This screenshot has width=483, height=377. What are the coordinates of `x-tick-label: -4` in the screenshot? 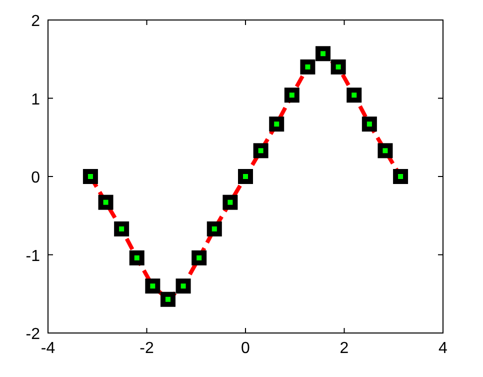 It's located at (48, 348).